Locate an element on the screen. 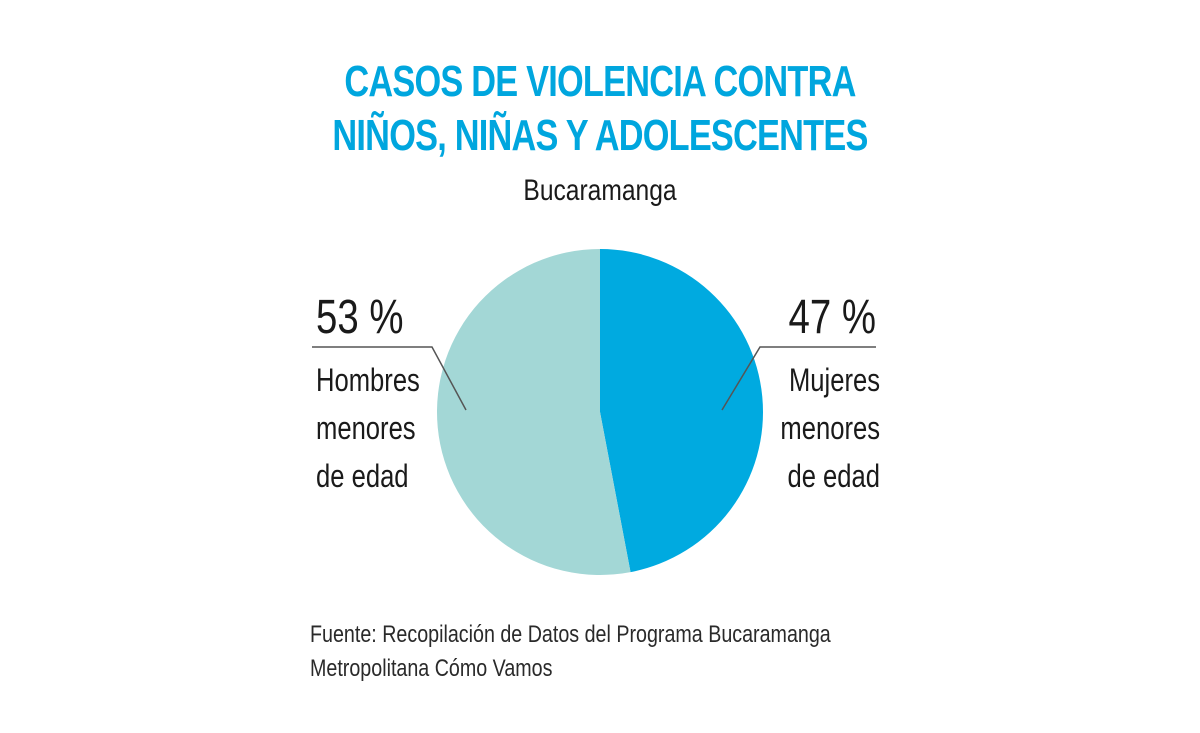  chart-title-line-1: CASOS DE VIOLENCIA CONTRA is located at coordinates (600, 81).